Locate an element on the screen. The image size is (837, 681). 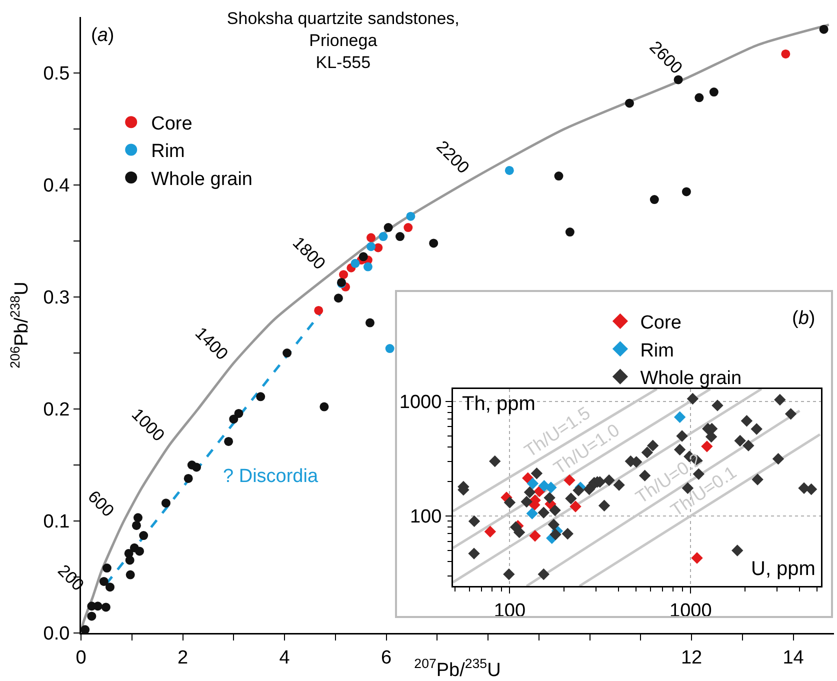
x-axis-title: $^{207}$Pb/$^{235}$U is located at coordinates (457, 668).